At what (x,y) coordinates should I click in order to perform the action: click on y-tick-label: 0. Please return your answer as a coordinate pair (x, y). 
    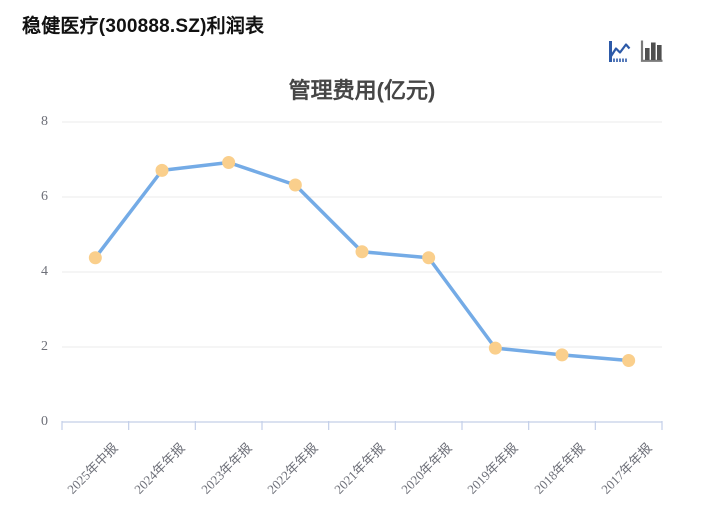
    Looking at the image, I should click on (44, 421).